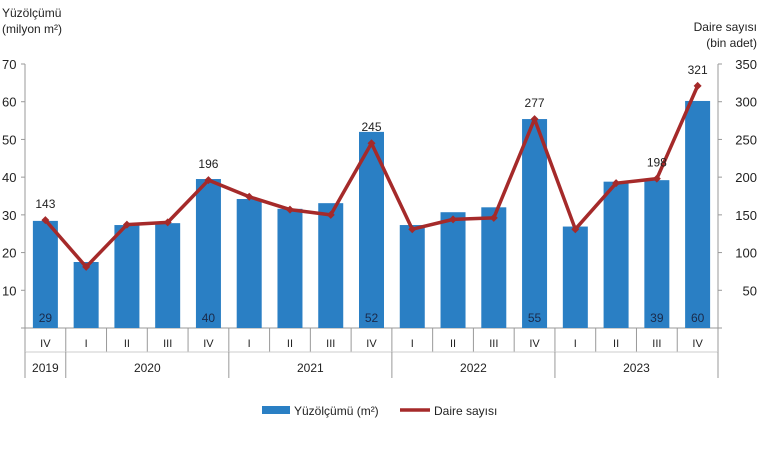 Image resolution: width=760 pixels, height=450 pixels. What do you see at coordinates (31, 13) in the screenshot?
I see `left-axis-title: Yüzölçümü` at bounding box center [31, 13].